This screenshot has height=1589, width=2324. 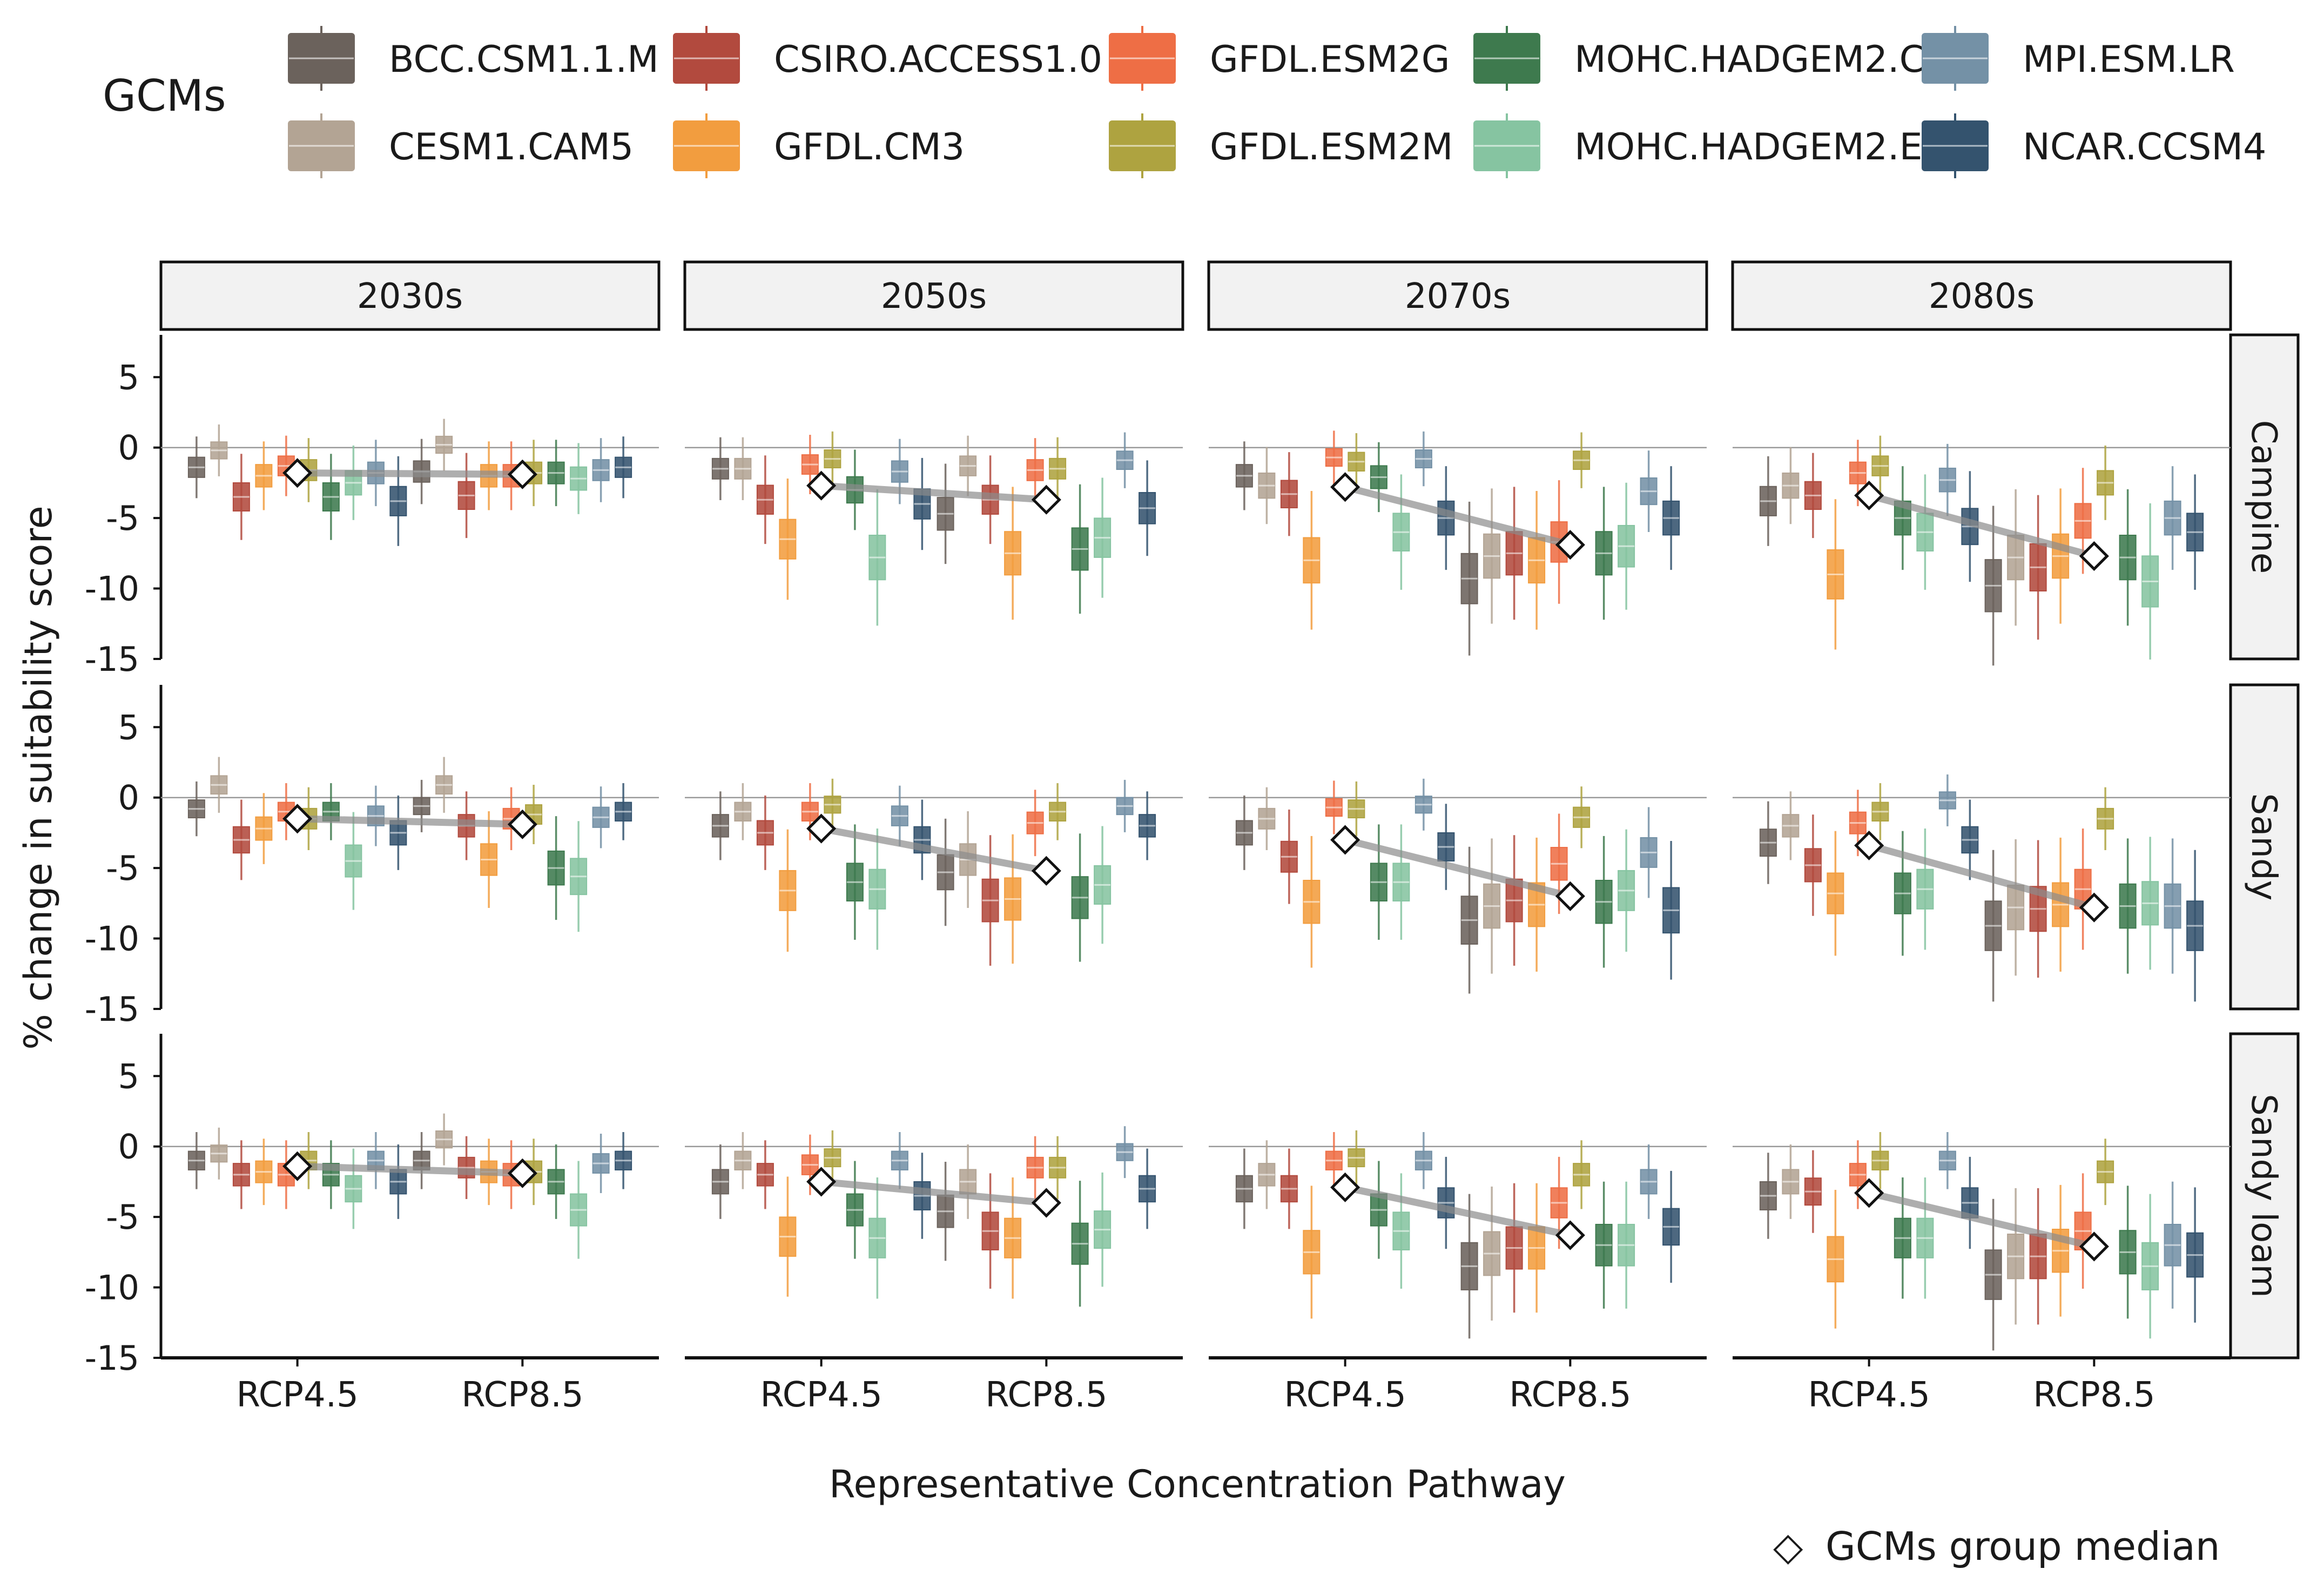 I want to click on legend-item: CSIRO.ACCESS1.0, so click(x=887, y=58).